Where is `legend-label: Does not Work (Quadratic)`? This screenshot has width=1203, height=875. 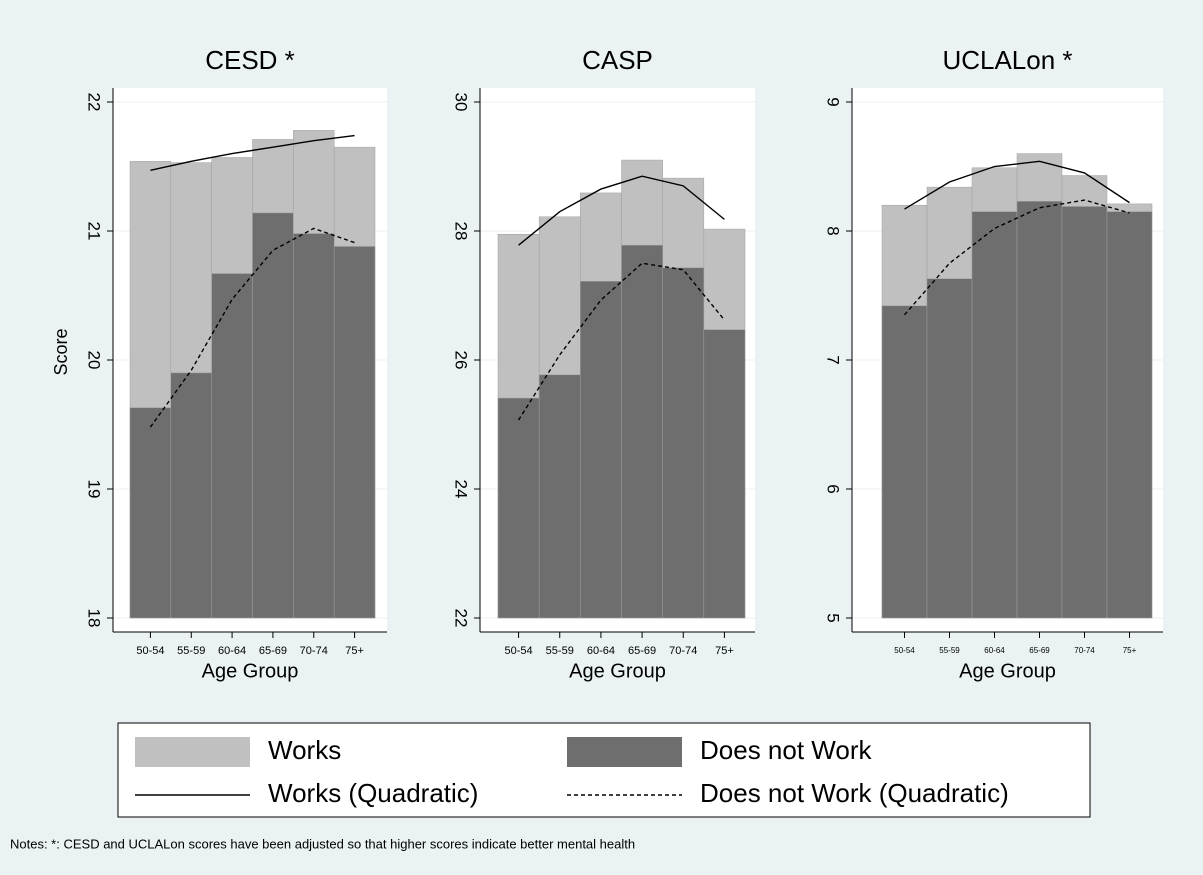
legend-label: Does not Work (Quadratic) is located at coordinates (854, 793).